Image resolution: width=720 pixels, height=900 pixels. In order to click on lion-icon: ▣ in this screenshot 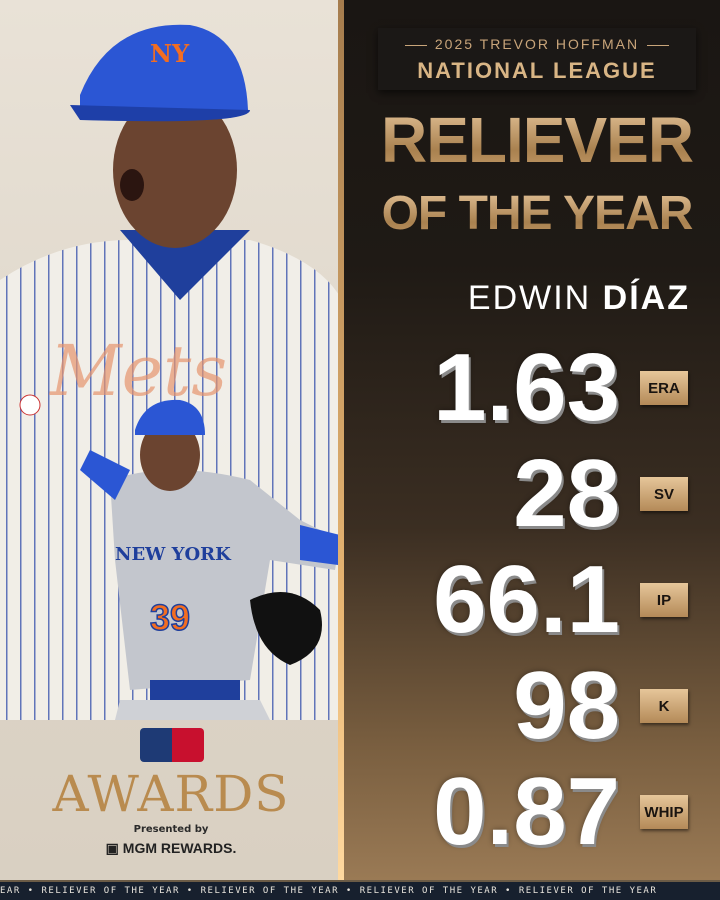, I will do `click(114, 848)`.